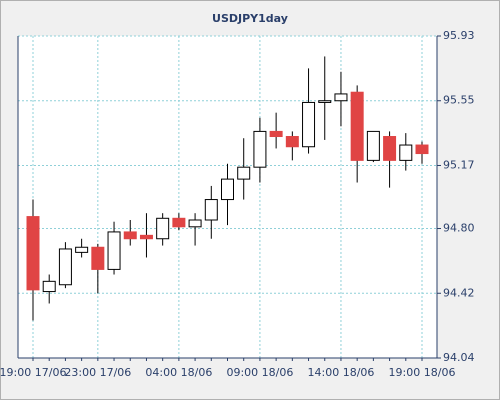  I want to click on x-tick-label: 23:00 17/06, so click(97, 372).